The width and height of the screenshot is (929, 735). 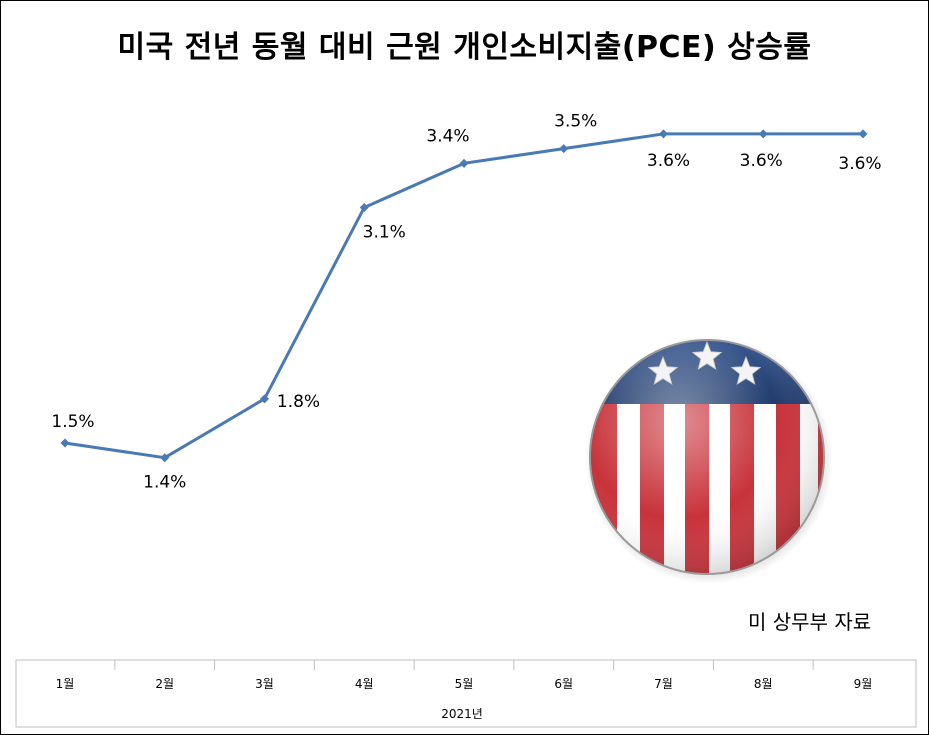 What do you see at coordinates (563, 684) in the screenshot?
I see `x-tick-label: 6월` at bounding box center [563, 684].